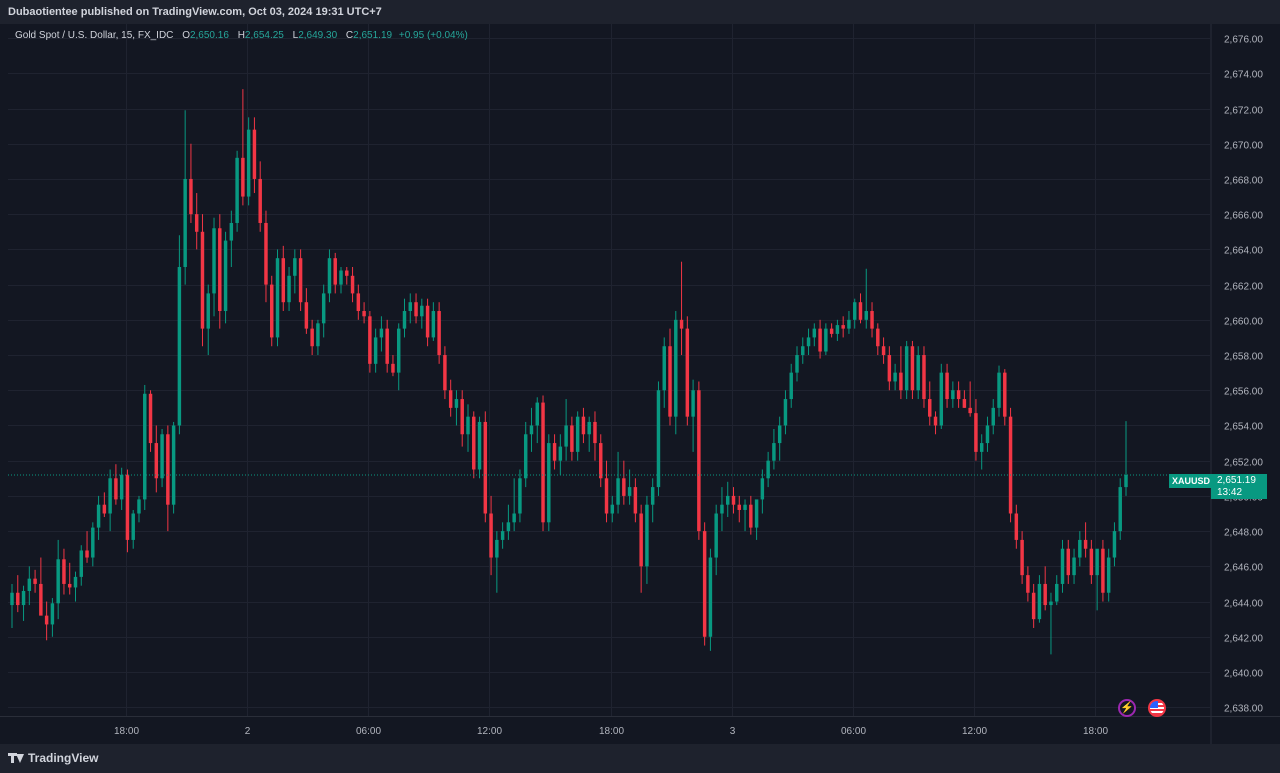  I want to click on price-tick-label: 2,658.00, so click(1243, 357).